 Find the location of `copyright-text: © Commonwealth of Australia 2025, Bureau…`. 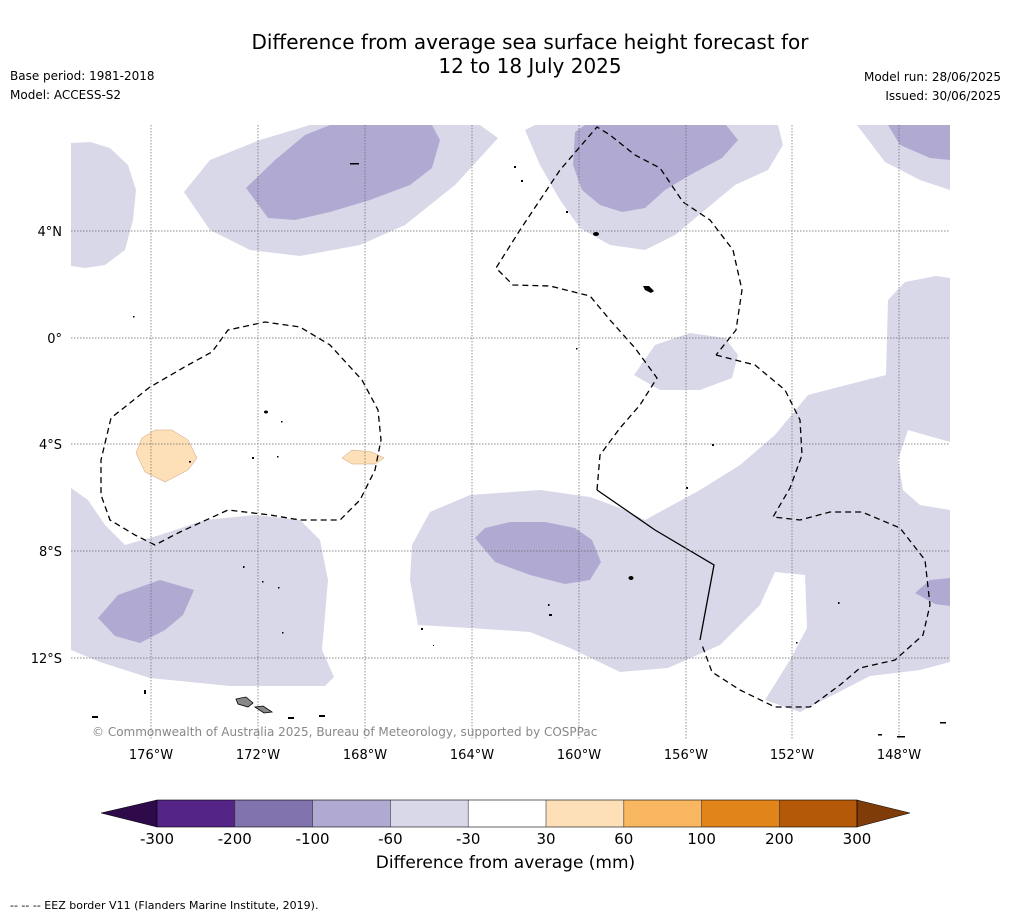

copyright-text: © Commonwealth of Australia 2025, Bureau… is located at coordinates (344, 732).